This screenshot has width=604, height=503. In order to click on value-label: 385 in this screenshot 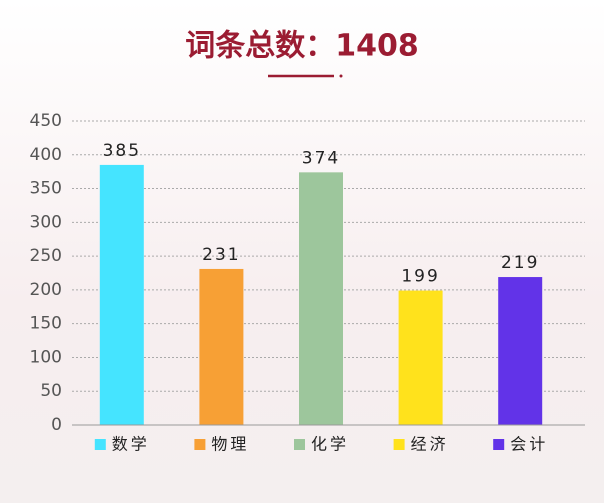, I will do `click(122, 151)`.